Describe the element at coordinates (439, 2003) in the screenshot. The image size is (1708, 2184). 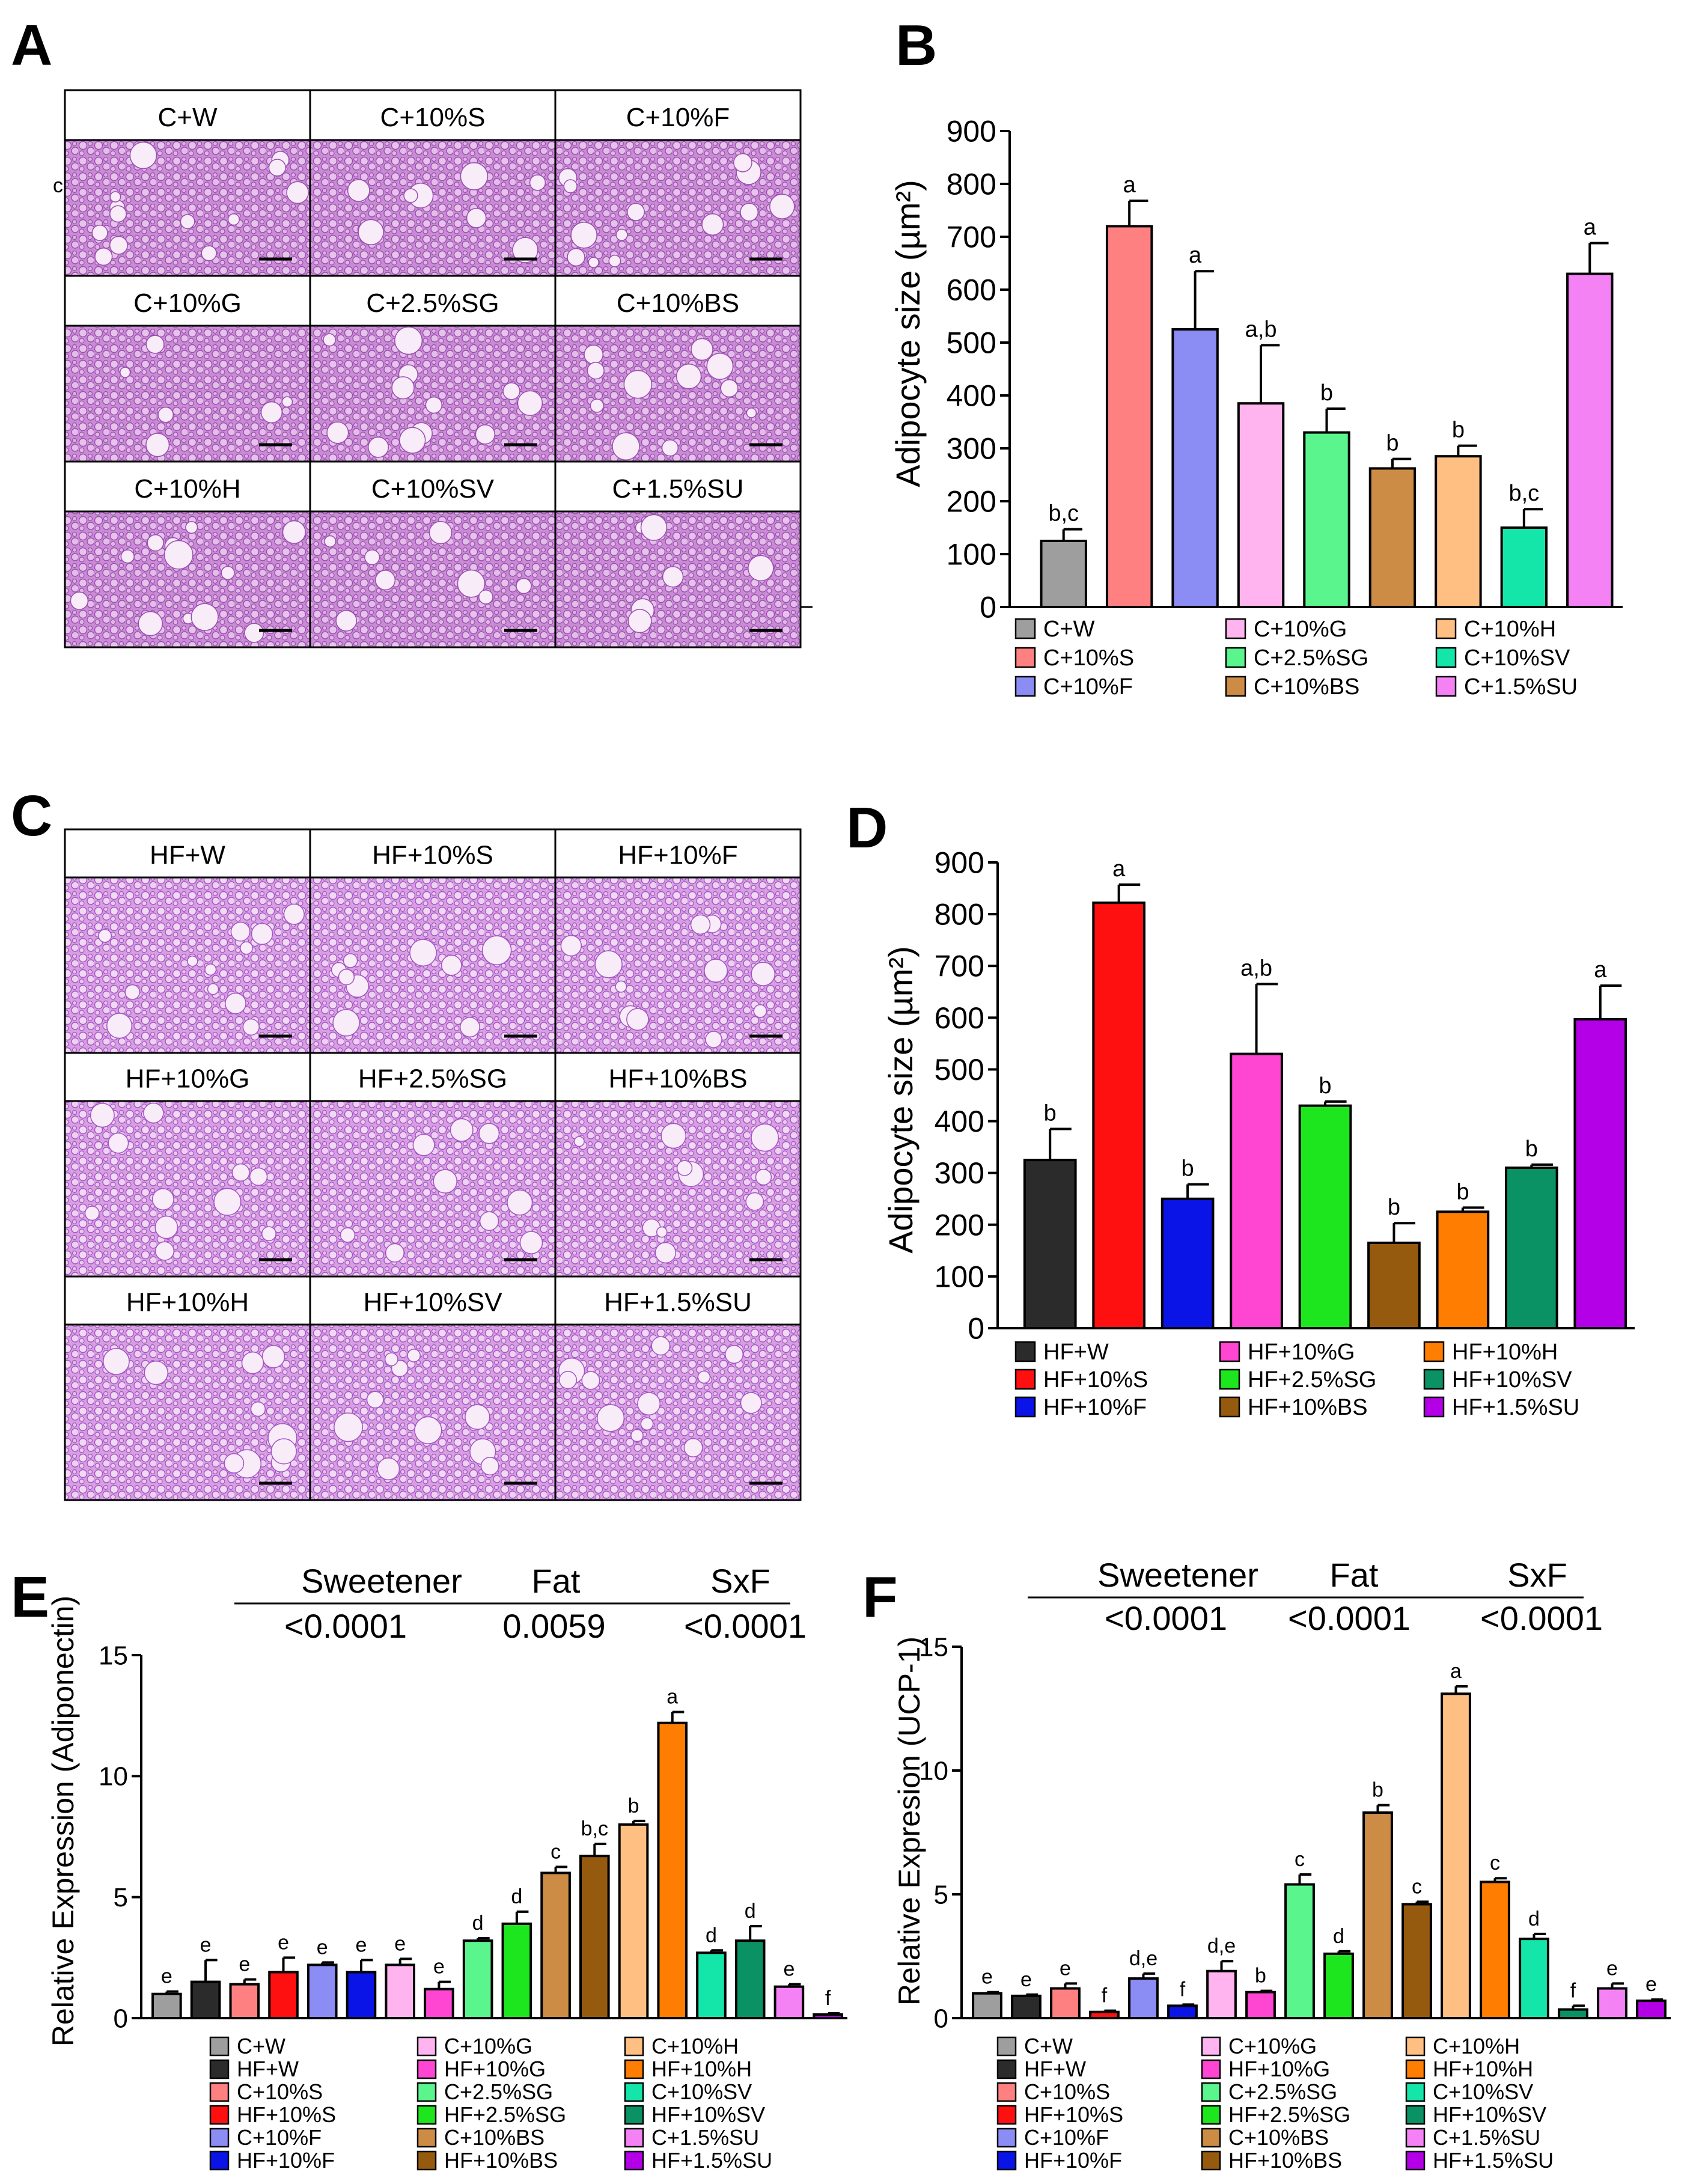
I see `bar-hf-plus-10pctg` at that location.